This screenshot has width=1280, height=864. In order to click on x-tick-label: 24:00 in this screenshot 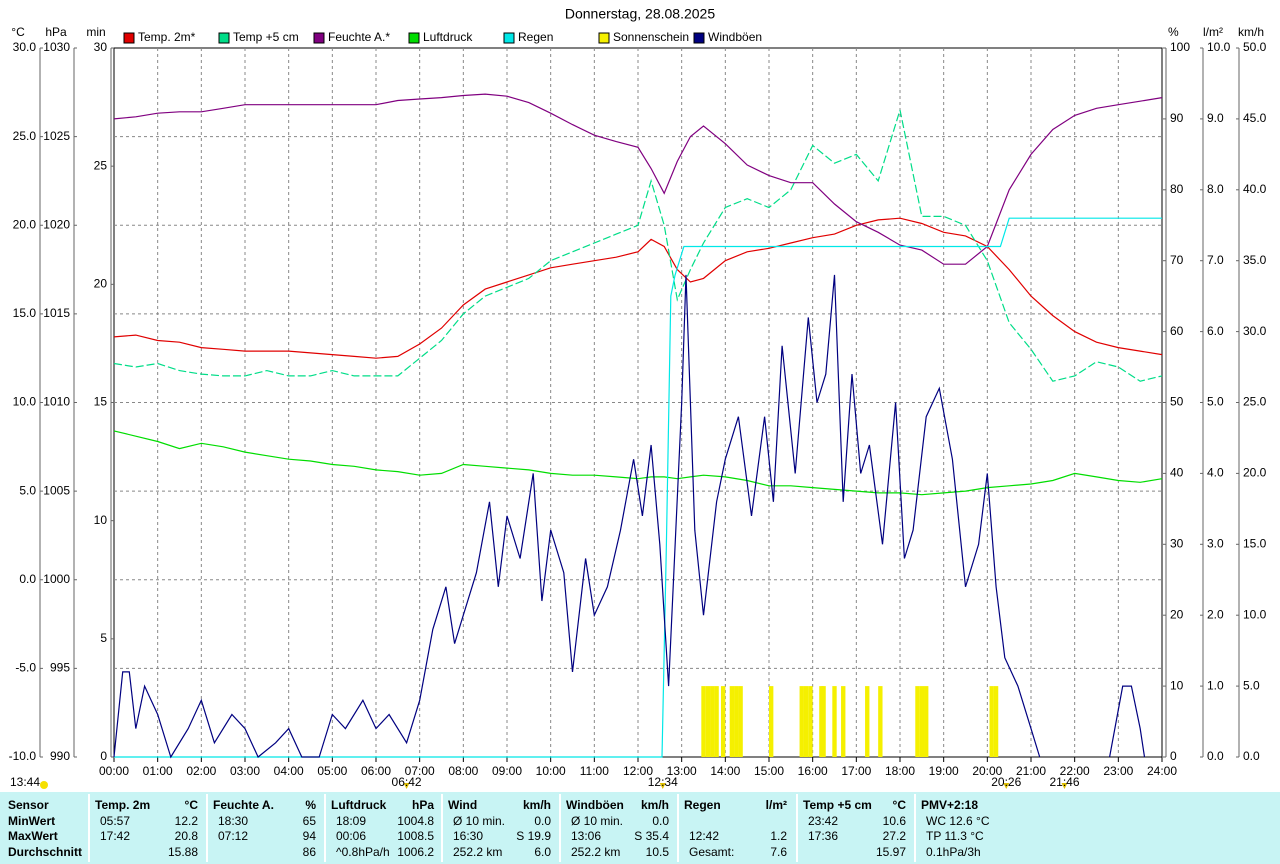, I will do `click(1162, 771)`.